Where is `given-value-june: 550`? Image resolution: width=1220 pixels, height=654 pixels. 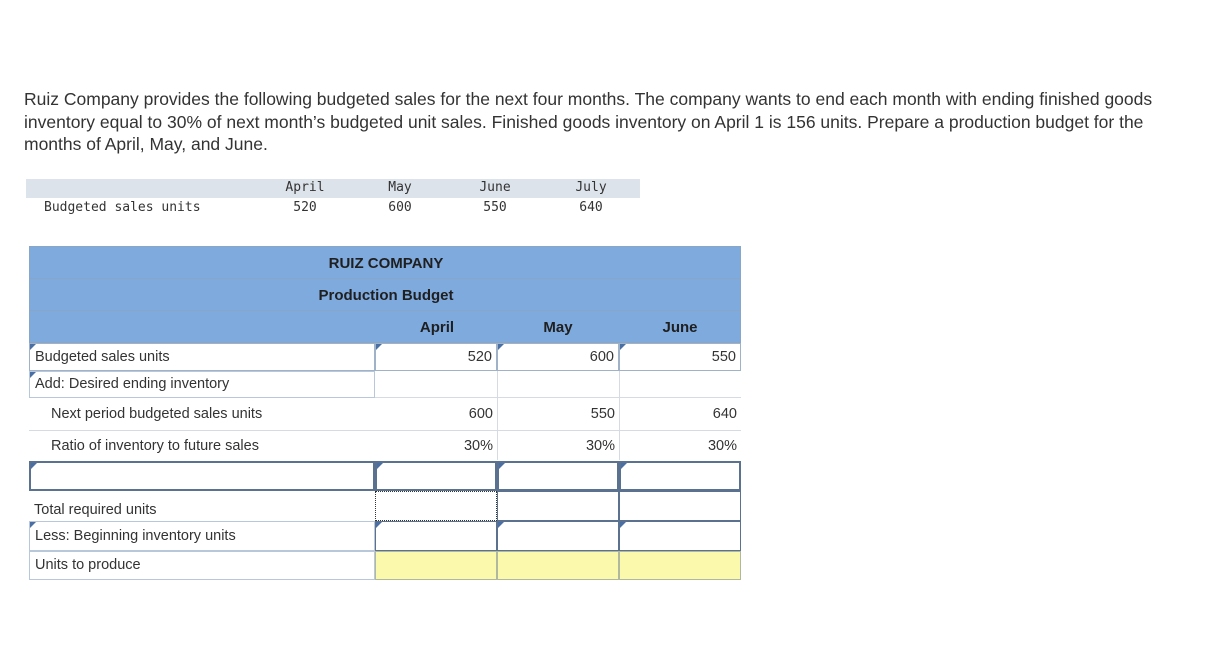 given-value-june: 550 is located at coordinates (495, 207).